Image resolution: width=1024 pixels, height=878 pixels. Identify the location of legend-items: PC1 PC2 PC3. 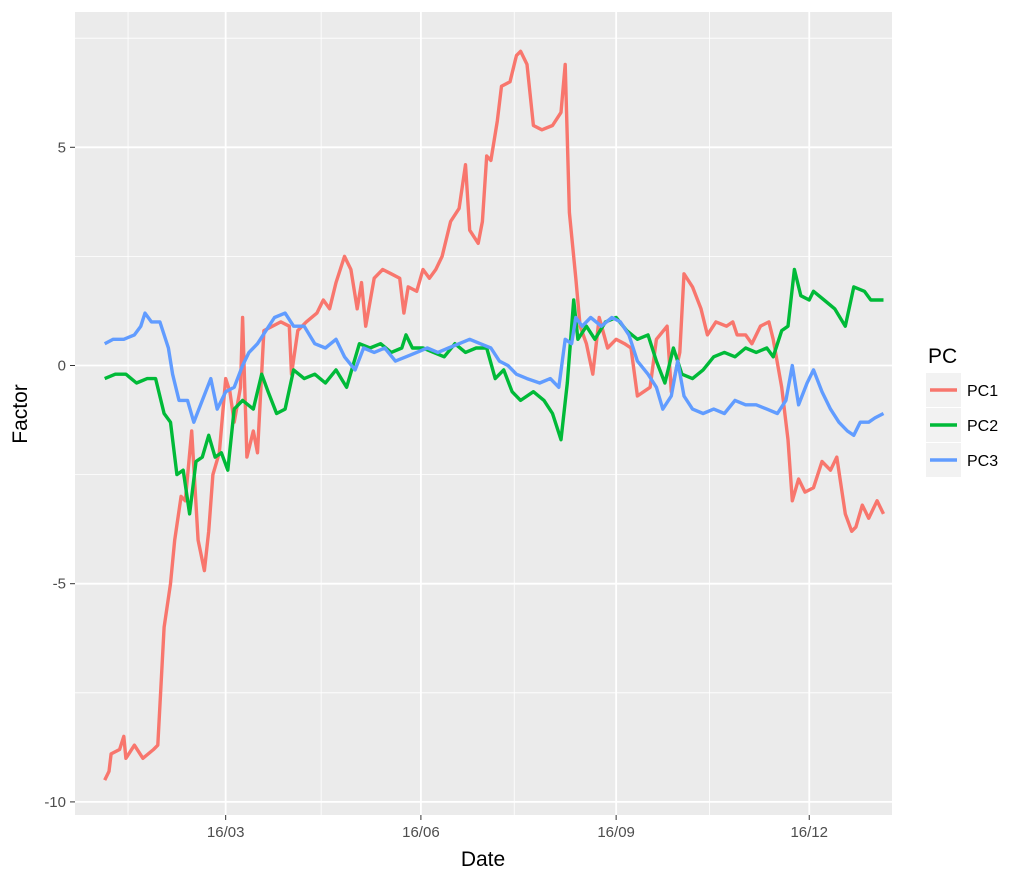
(962, 425).